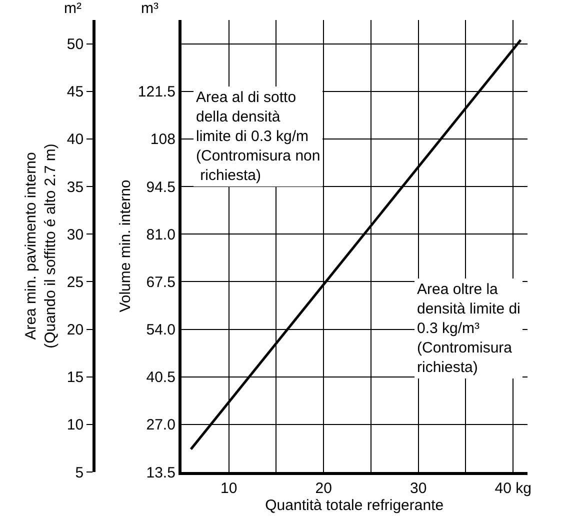 Image resolution: width=579 pixels, height=530 pixels. Describe the element at coordinates (149, 8) in the screenshot. I see `text: m³` at that location.